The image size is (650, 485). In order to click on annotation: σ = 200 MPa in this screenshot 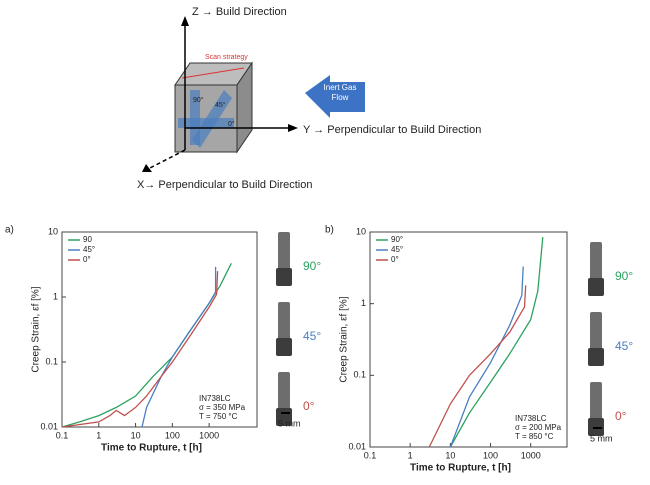, I will do `click(538, 427)`.